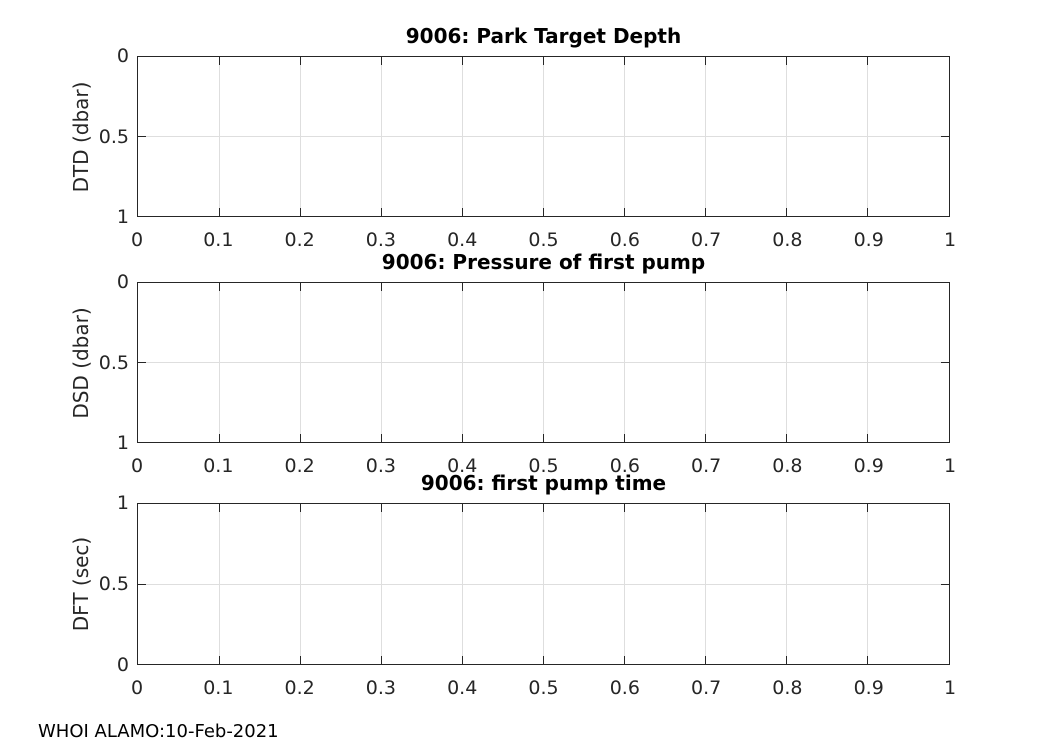 The image size is (1050, 750). Describe the element at coordinates (158, 731) in the screenshot. I see `figure-footer-stamp: WHOI ALAMO:10-Feb-2021` at that location.